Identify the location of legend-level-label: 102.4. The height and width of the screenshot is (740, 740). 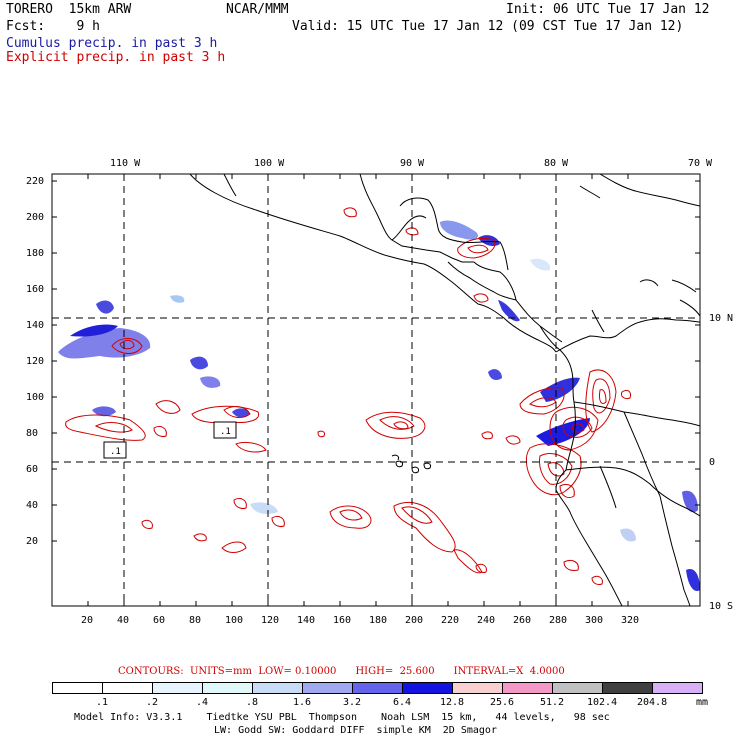
(602, 702).